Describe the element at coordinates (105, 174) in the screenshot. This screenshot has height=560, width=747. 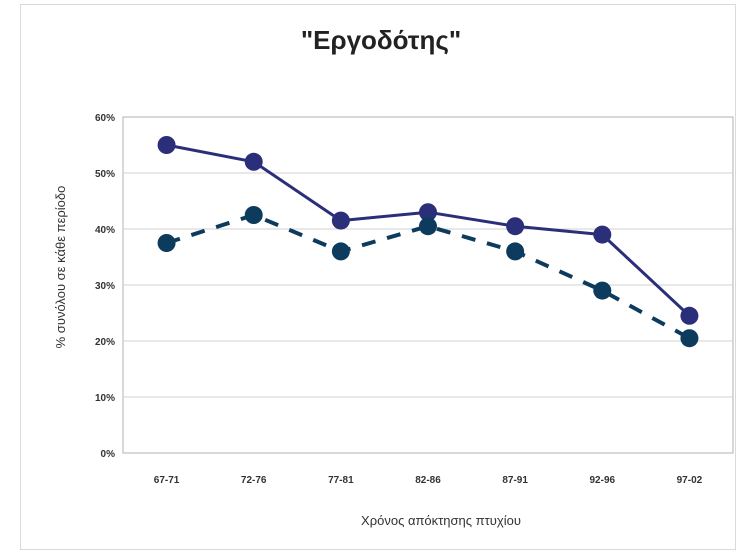
I see `y-tick-label: 50%` at that location.